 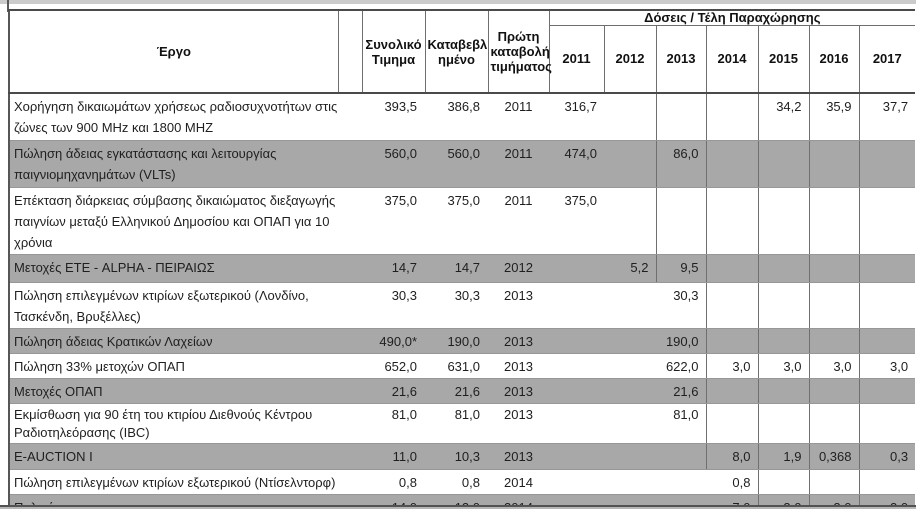 I want to click on page-top-strip, so click(x=458, y=2).